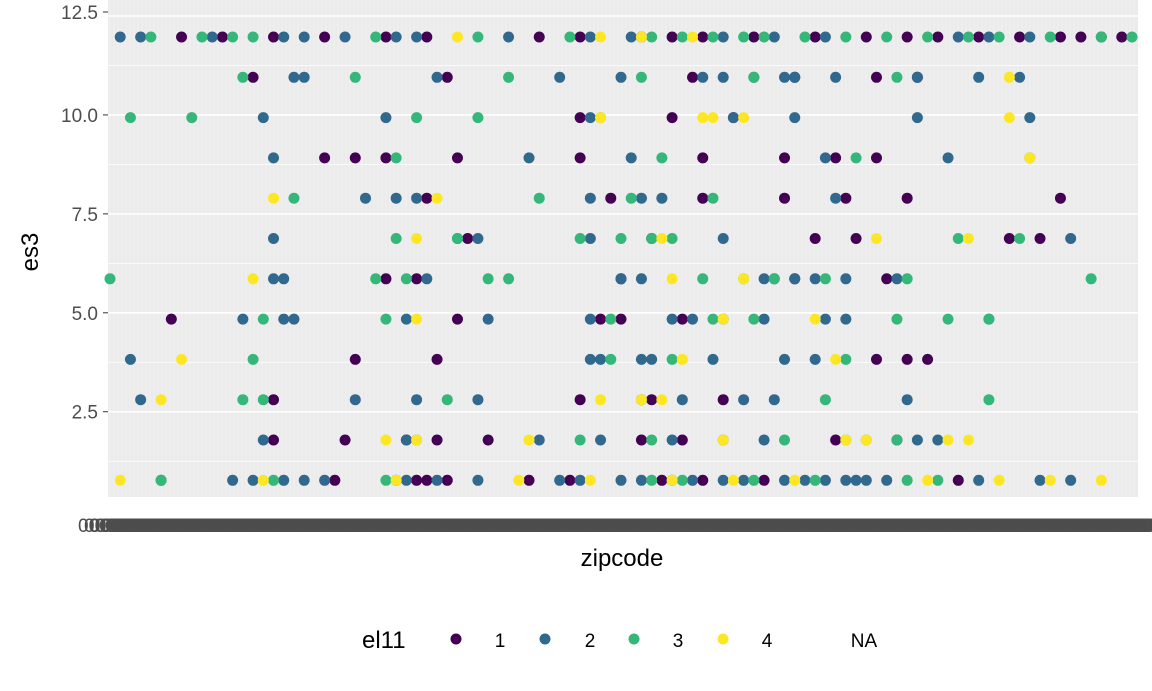 Image resolution: width=1152 pixels, height=691 pixels. I want to click on y-axis-title: es3, so click(30, 252).